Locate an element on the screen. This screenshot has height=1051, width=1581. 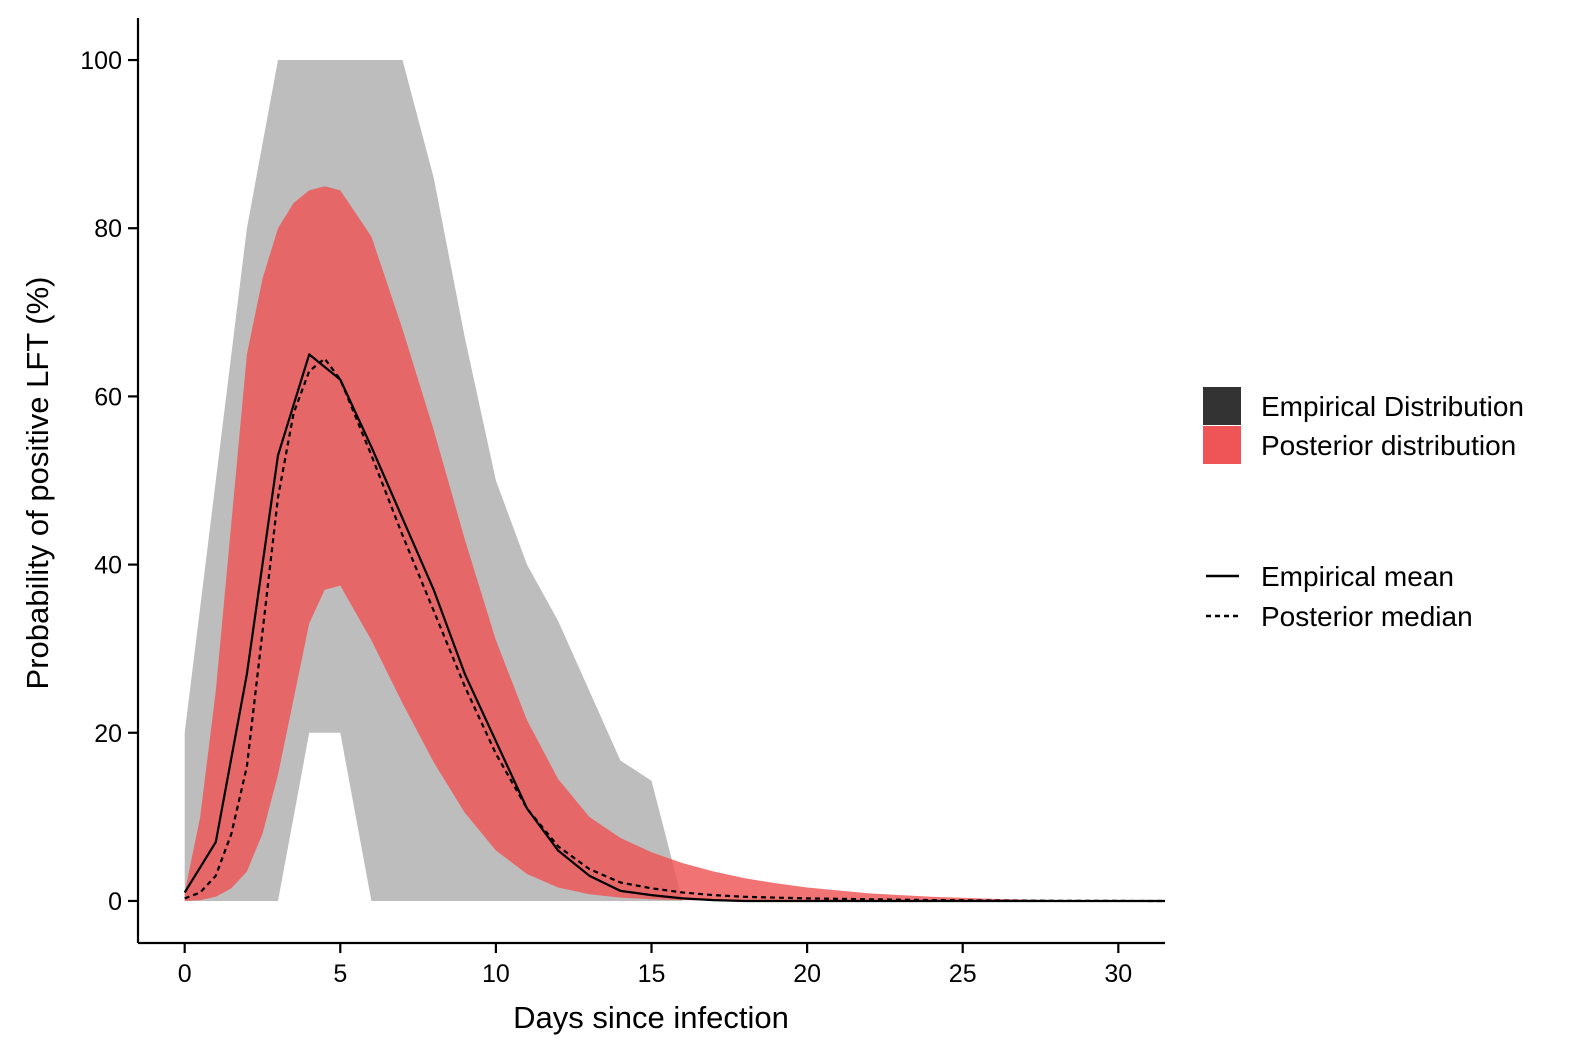
x-tick-label: 20 is located at coordinates (807, 974).